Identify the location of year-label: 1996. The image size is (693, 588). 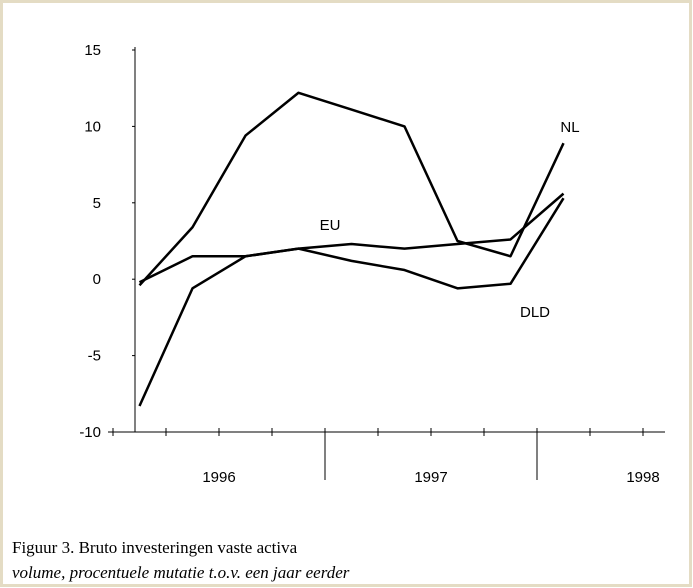
(218, 477).